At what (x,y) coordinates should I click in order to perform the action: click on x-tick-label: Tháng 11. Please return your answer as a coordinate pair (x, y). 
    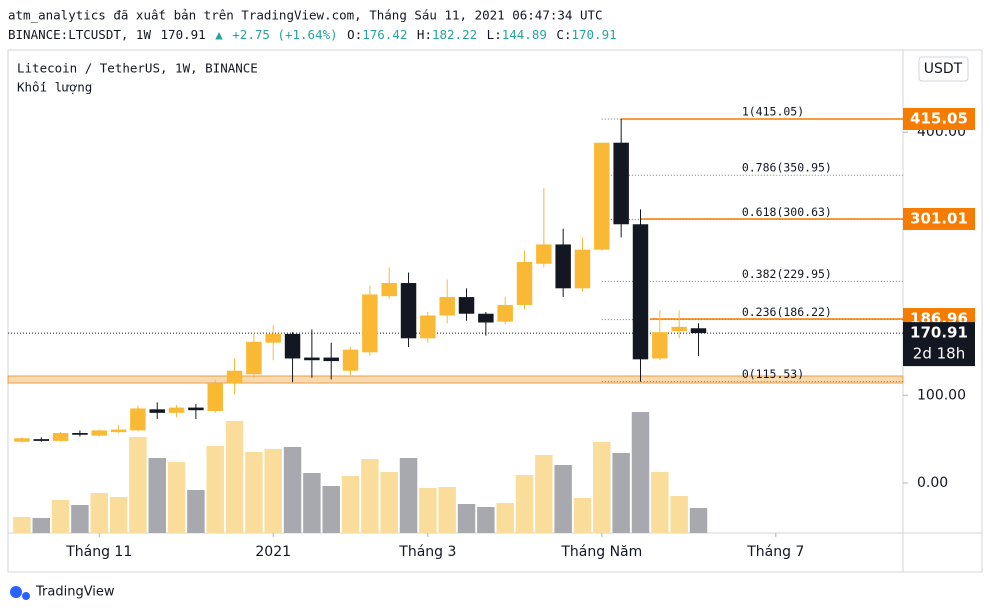
    Looking at the image, I should click on (98, 552).